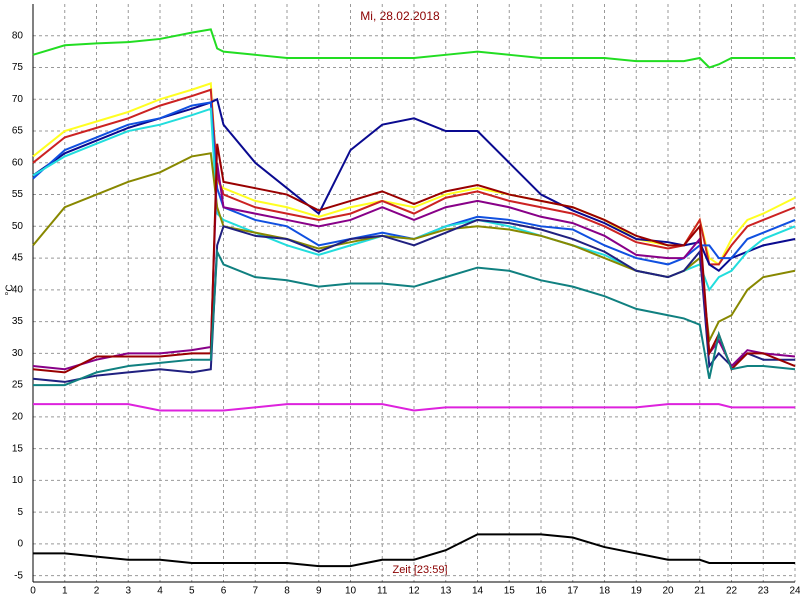  What do you see at coordinates (18, 162) in the screenshot?
I see `y-tick-label: 60` at bounding box center [18, 162].